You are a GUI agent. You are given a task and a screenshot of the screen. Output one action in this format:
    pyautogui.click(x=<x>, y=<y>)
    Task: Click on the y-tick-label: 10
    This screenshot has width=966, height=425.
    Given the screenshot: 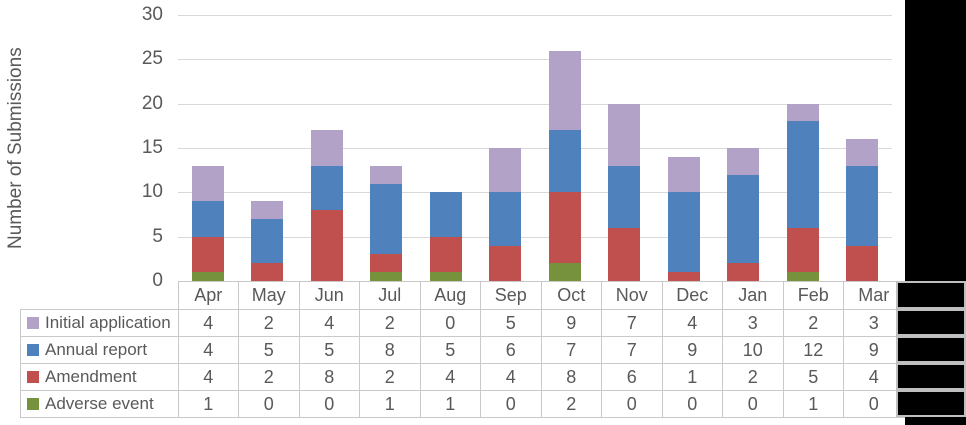 What is the action you would take?
    pyautogui.click(x=152, y=192)
    